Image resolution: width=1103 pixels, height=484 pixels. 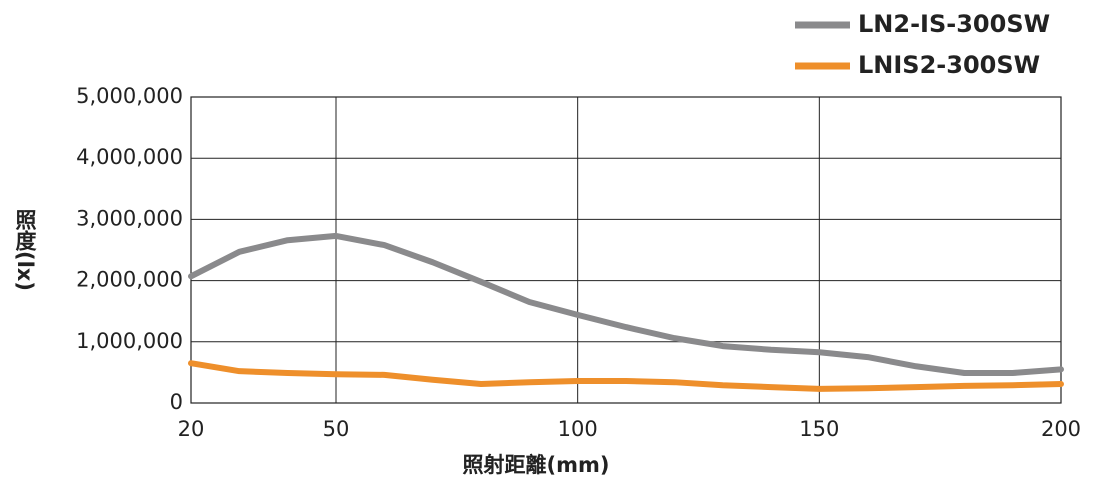 I want to click on legend-label: LNIS2-300SW, so click(x=949, y=65).